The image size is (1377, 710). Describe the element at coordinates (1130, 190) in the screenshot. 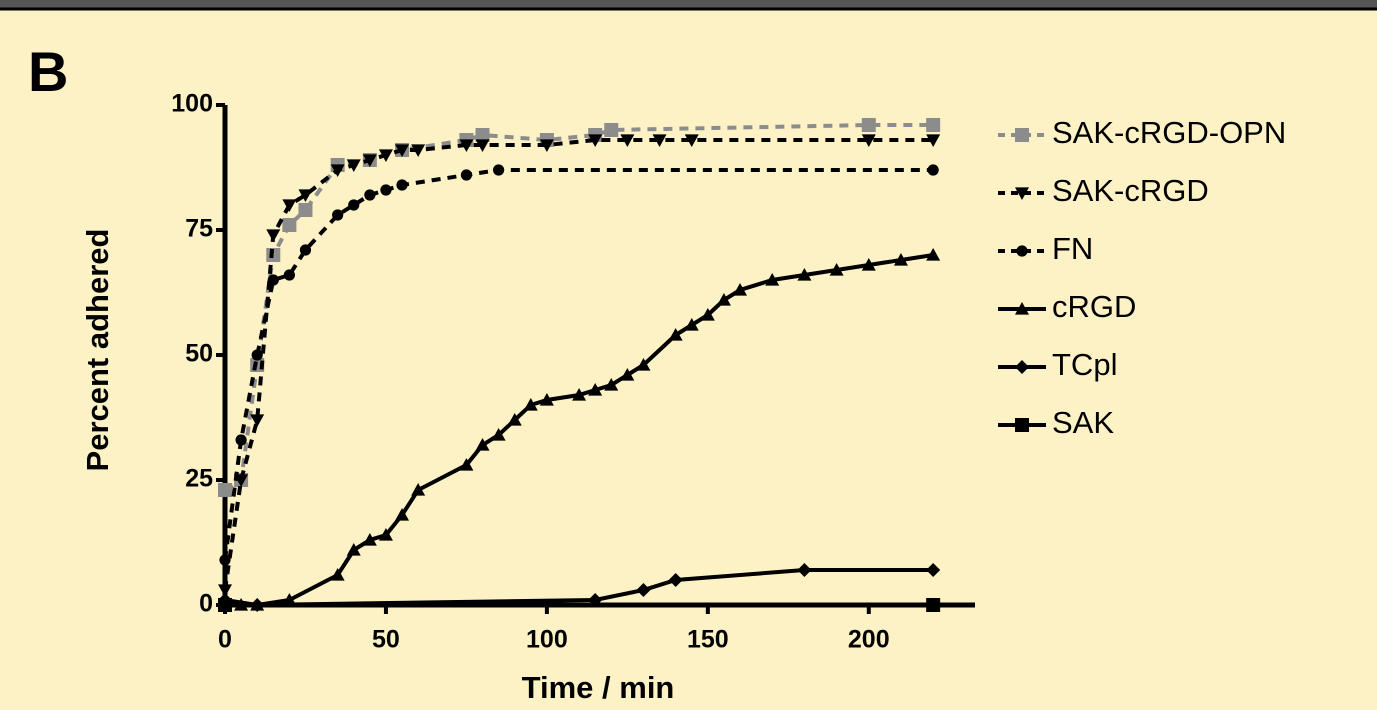

I see `legend-label: SAK-cRGD` at that location.